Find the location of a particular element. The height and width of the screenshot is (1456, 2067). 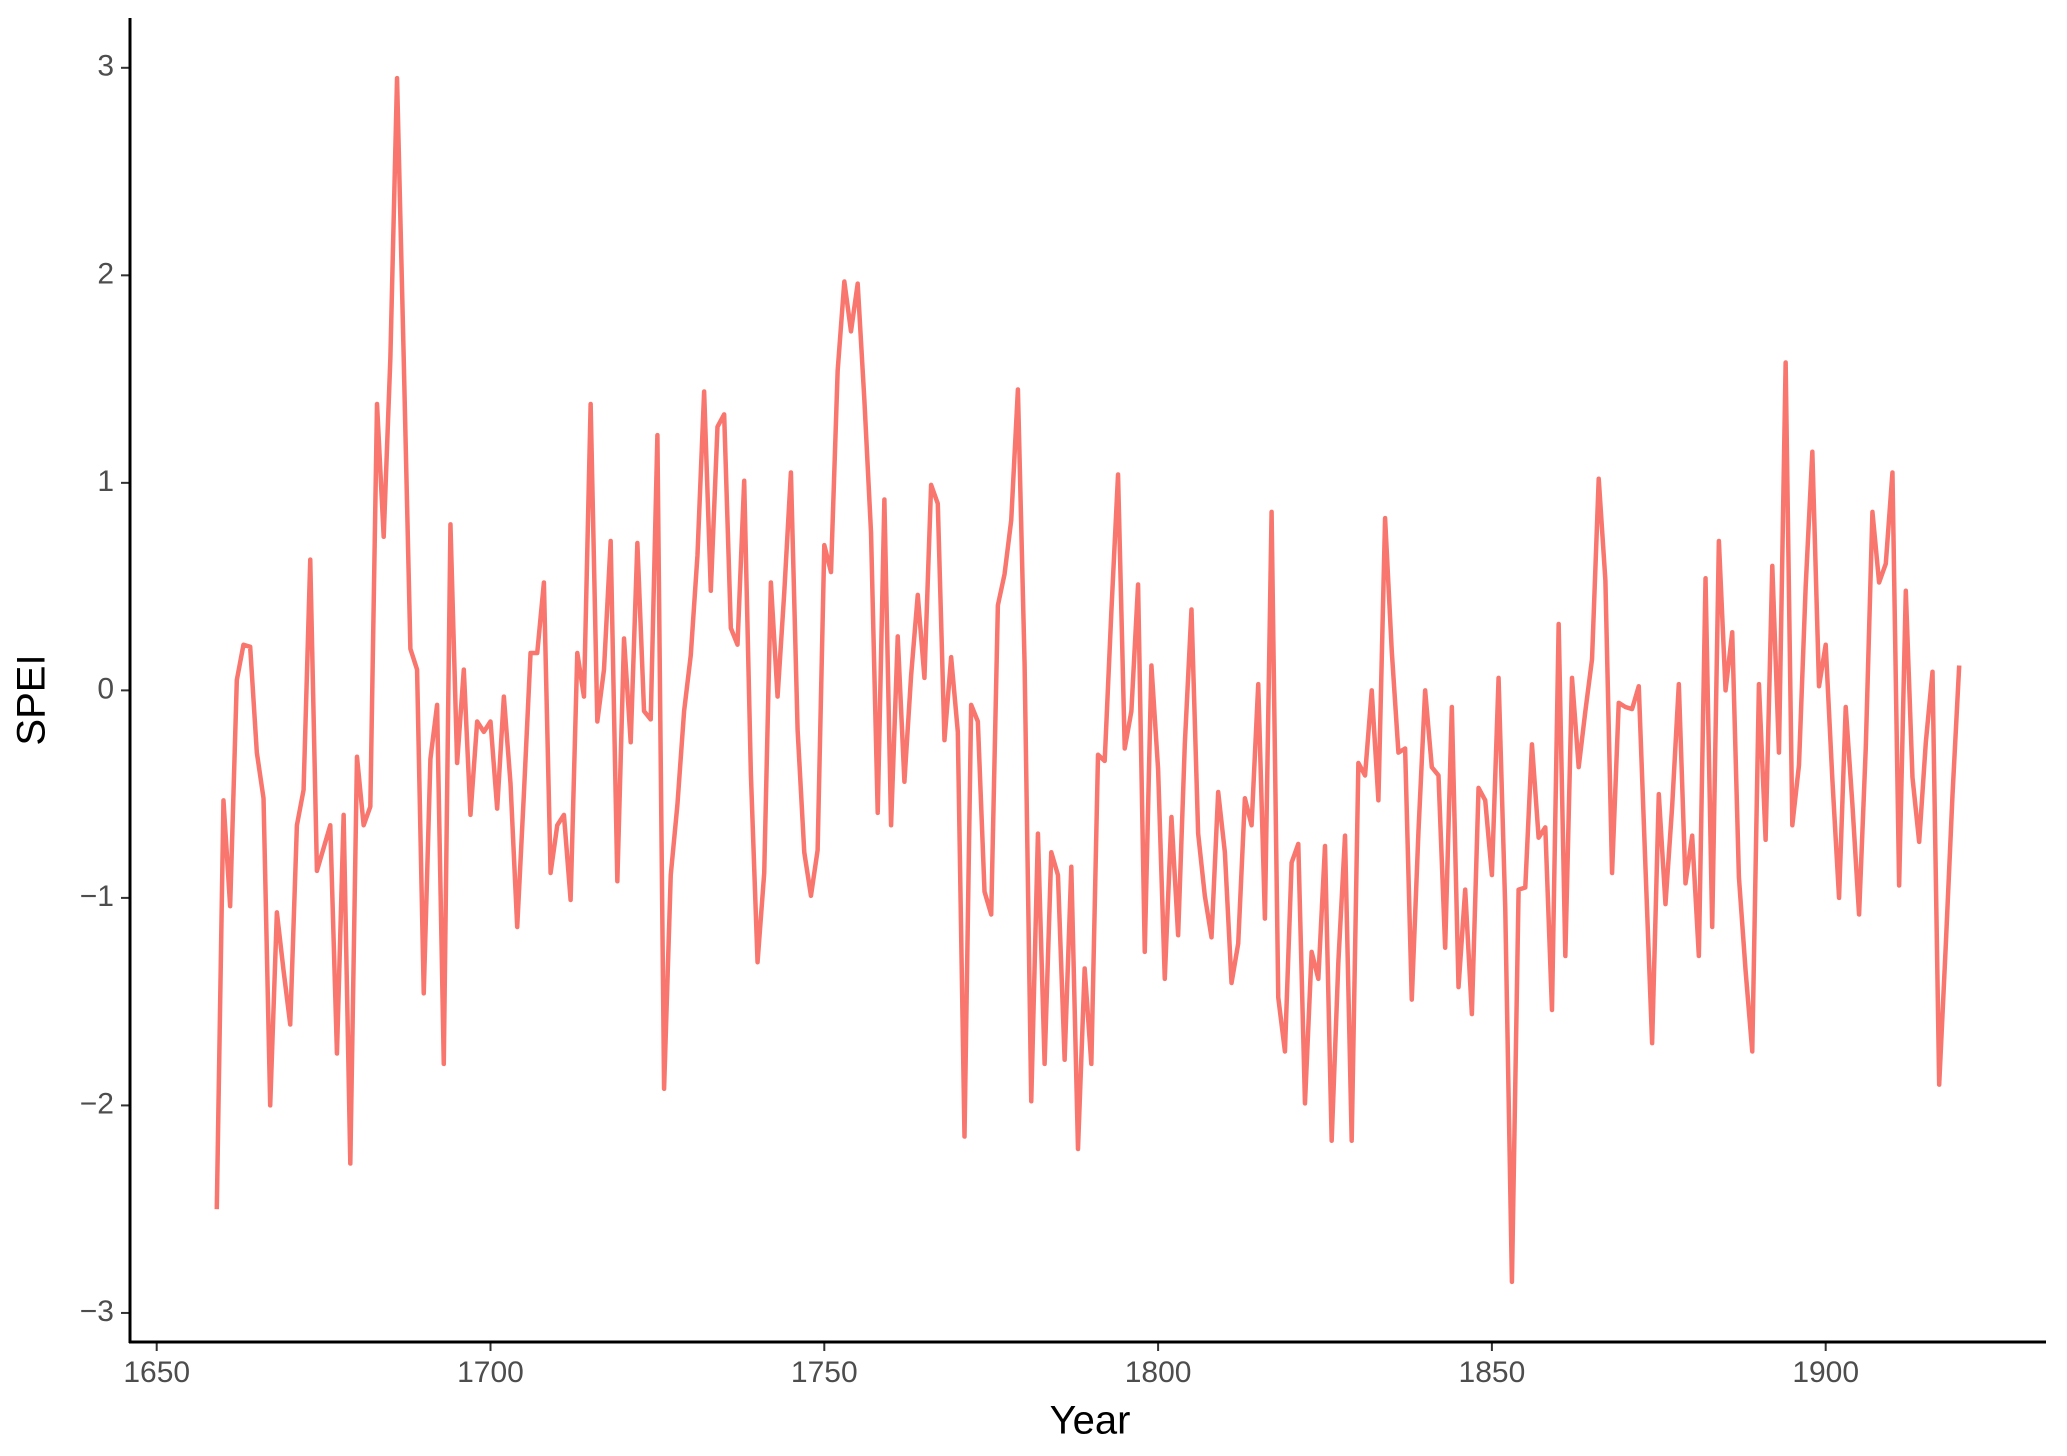

x-axis-title: Year is located at coordinates (1090, 1421).